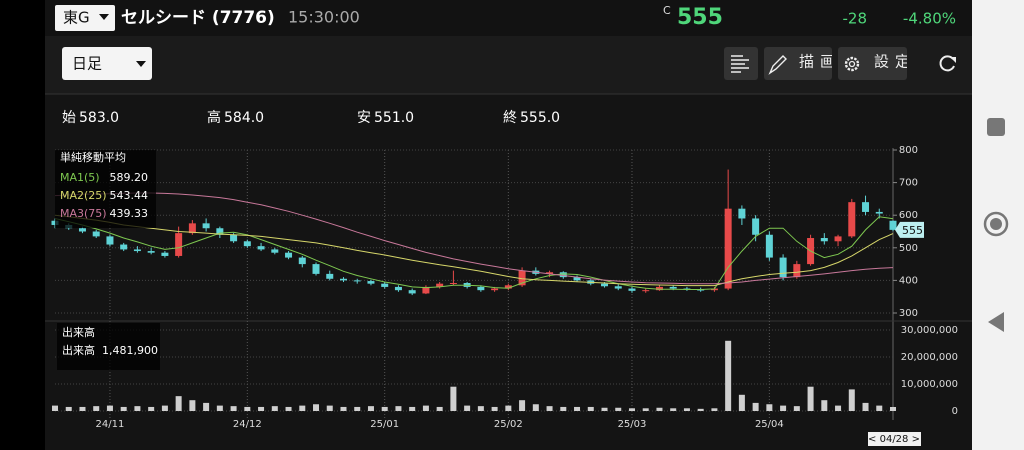 The image size is (1024, 450). Describe the element at coordinates (947, 63) in the screenshot. I see `refresh-icon` at that location.